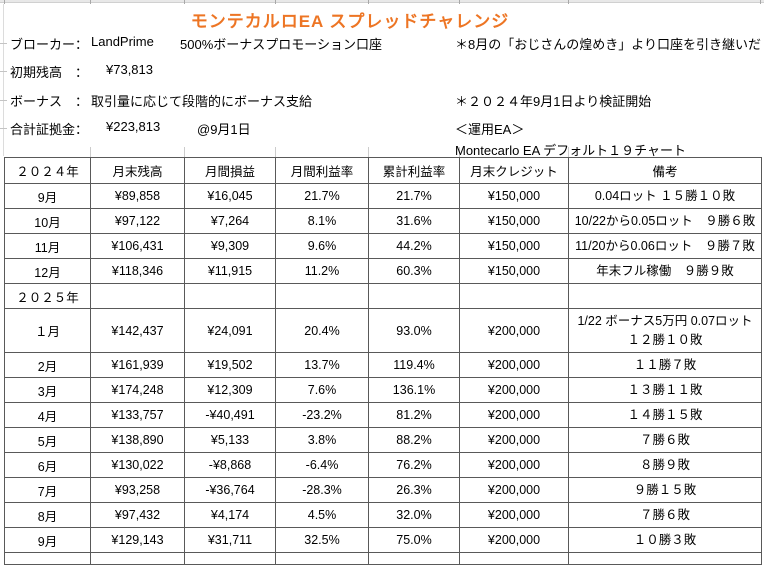 The image size is (764, 565). Describe the element at coordinates (47, 365) in the screenshot. I see `cell-month: 2月` at that location.